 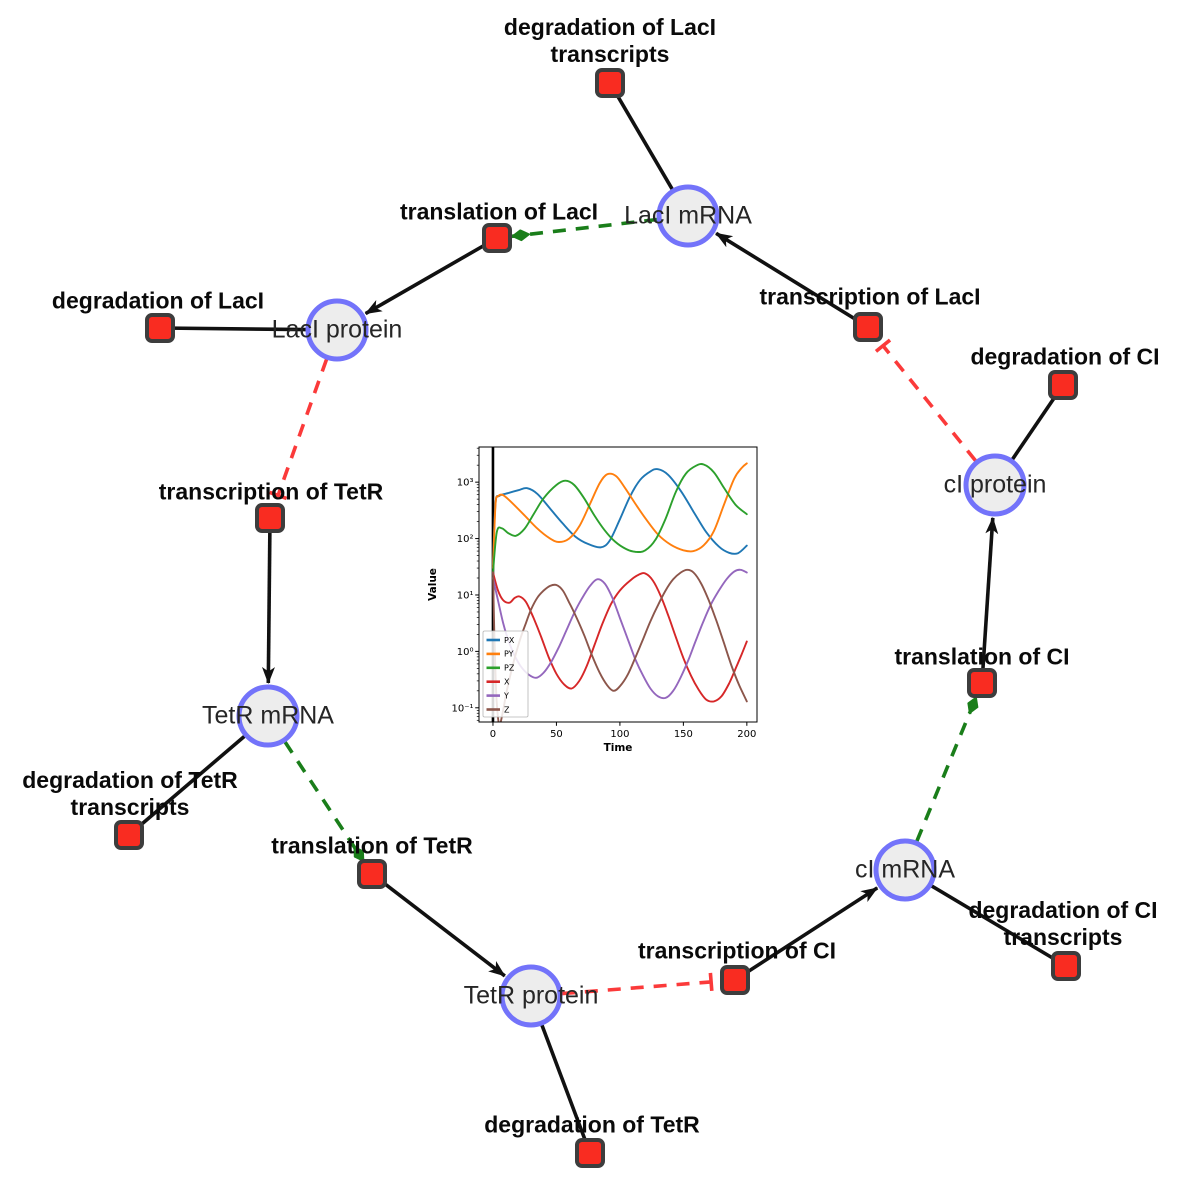 I want to click on reaction-node-deg_tetR_tx, so click(x=129, y=835).